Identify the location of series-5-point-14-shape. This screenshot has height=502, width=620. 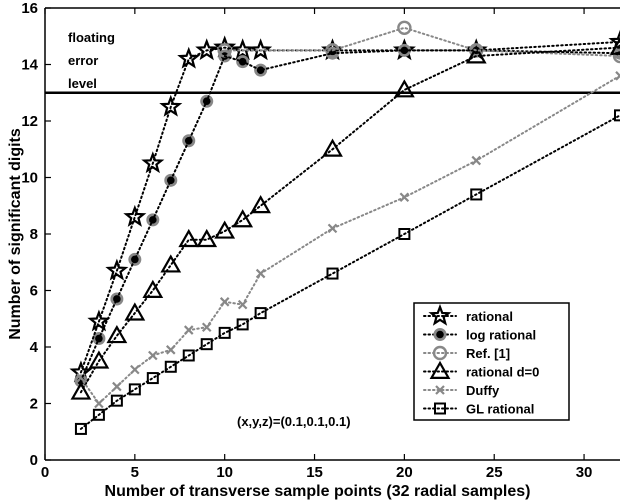
(617, 115).